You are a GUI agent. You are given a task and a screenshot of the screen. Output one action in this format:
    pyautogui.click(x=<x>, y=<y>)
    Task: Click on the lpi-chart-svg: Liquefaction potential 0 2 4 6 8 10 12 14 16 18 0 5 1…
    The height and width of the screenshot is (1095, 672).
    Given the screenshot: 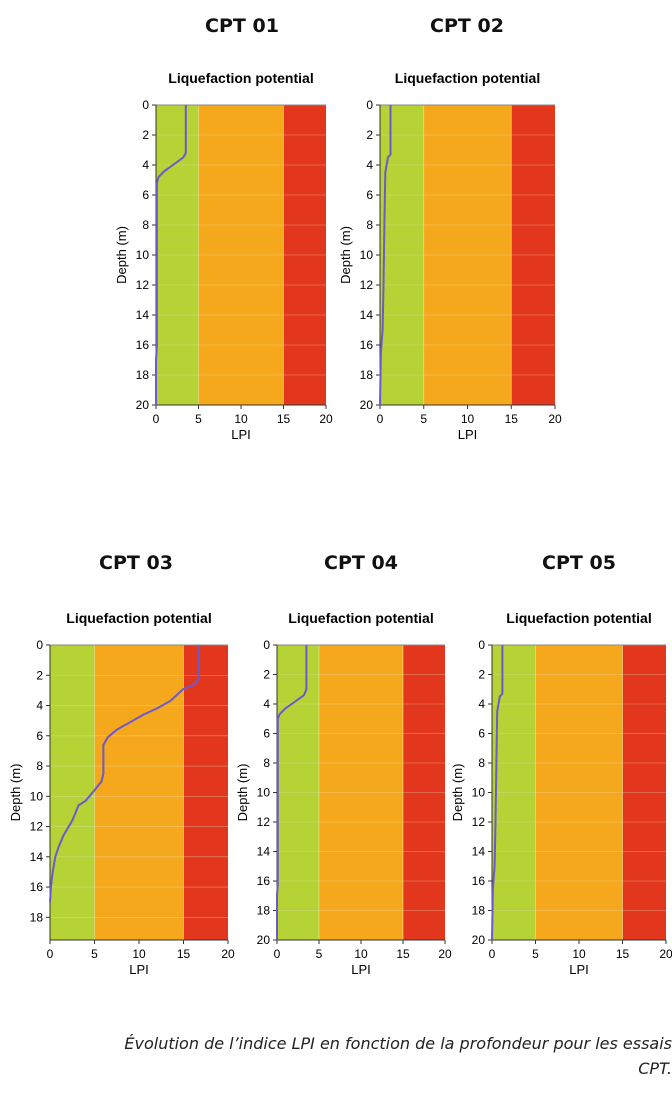 What is the action you would take?
    pyautogui.click(x=121, y=793)
    